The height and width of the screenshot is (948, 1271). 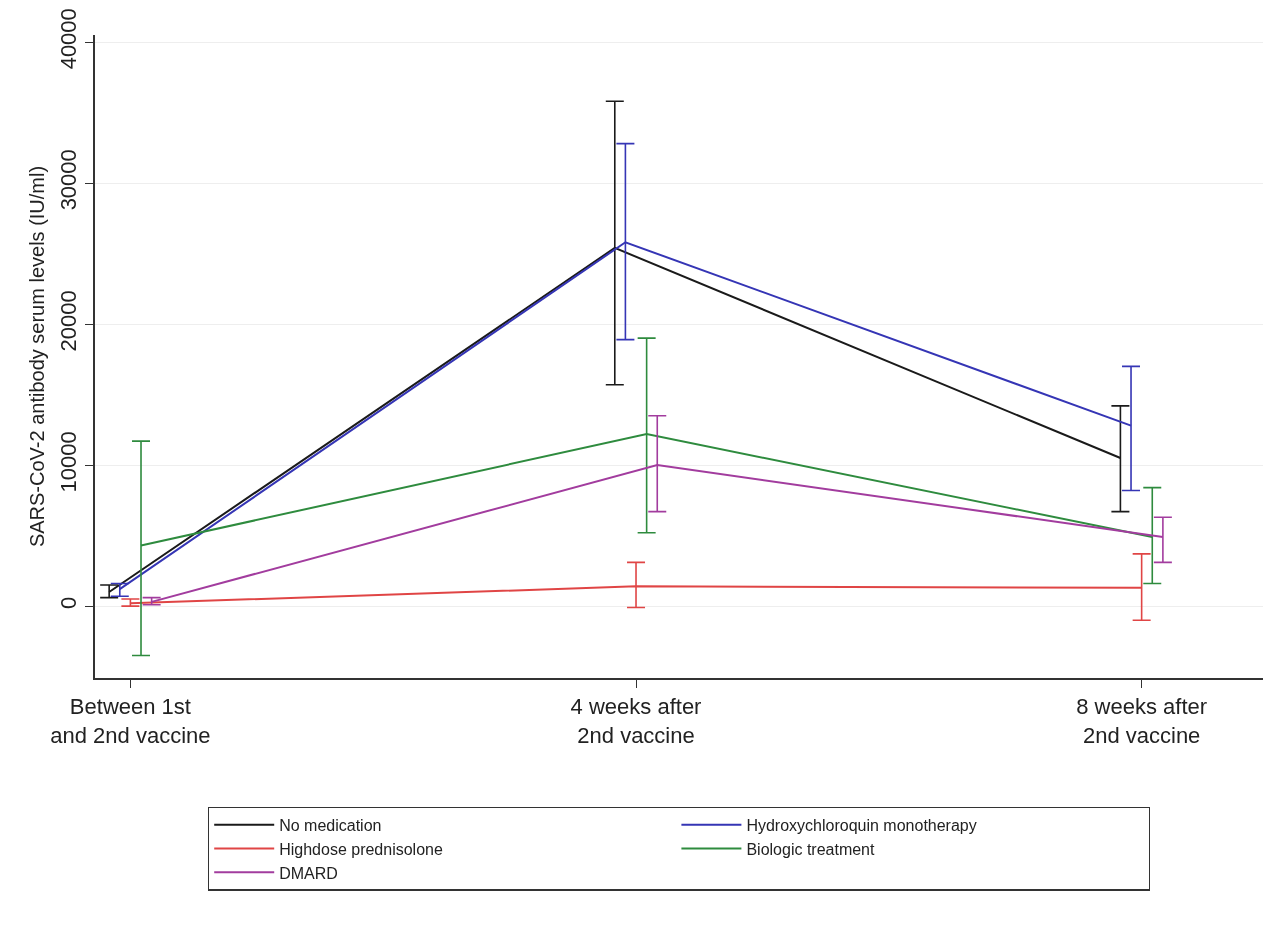 I want to click on x-tick-label: 8 weeks after 2nd vaccine, so click(x=1142, y=721).